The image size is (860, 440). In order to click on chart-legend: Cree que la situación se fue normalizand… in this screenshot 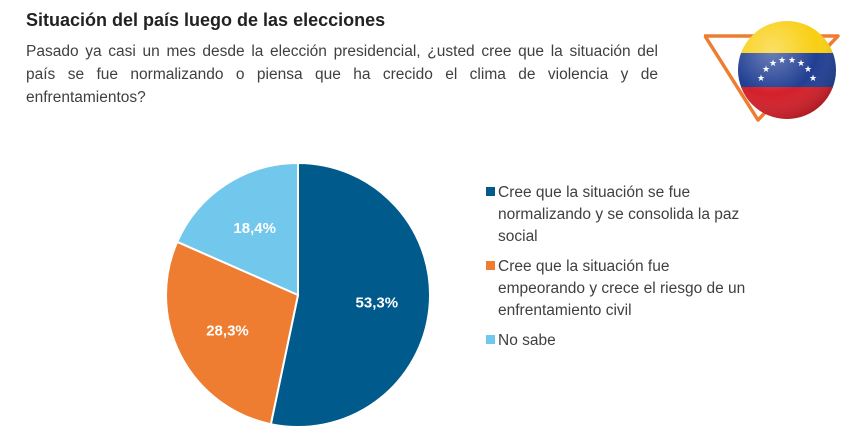, I will do `click(621, 271)`.